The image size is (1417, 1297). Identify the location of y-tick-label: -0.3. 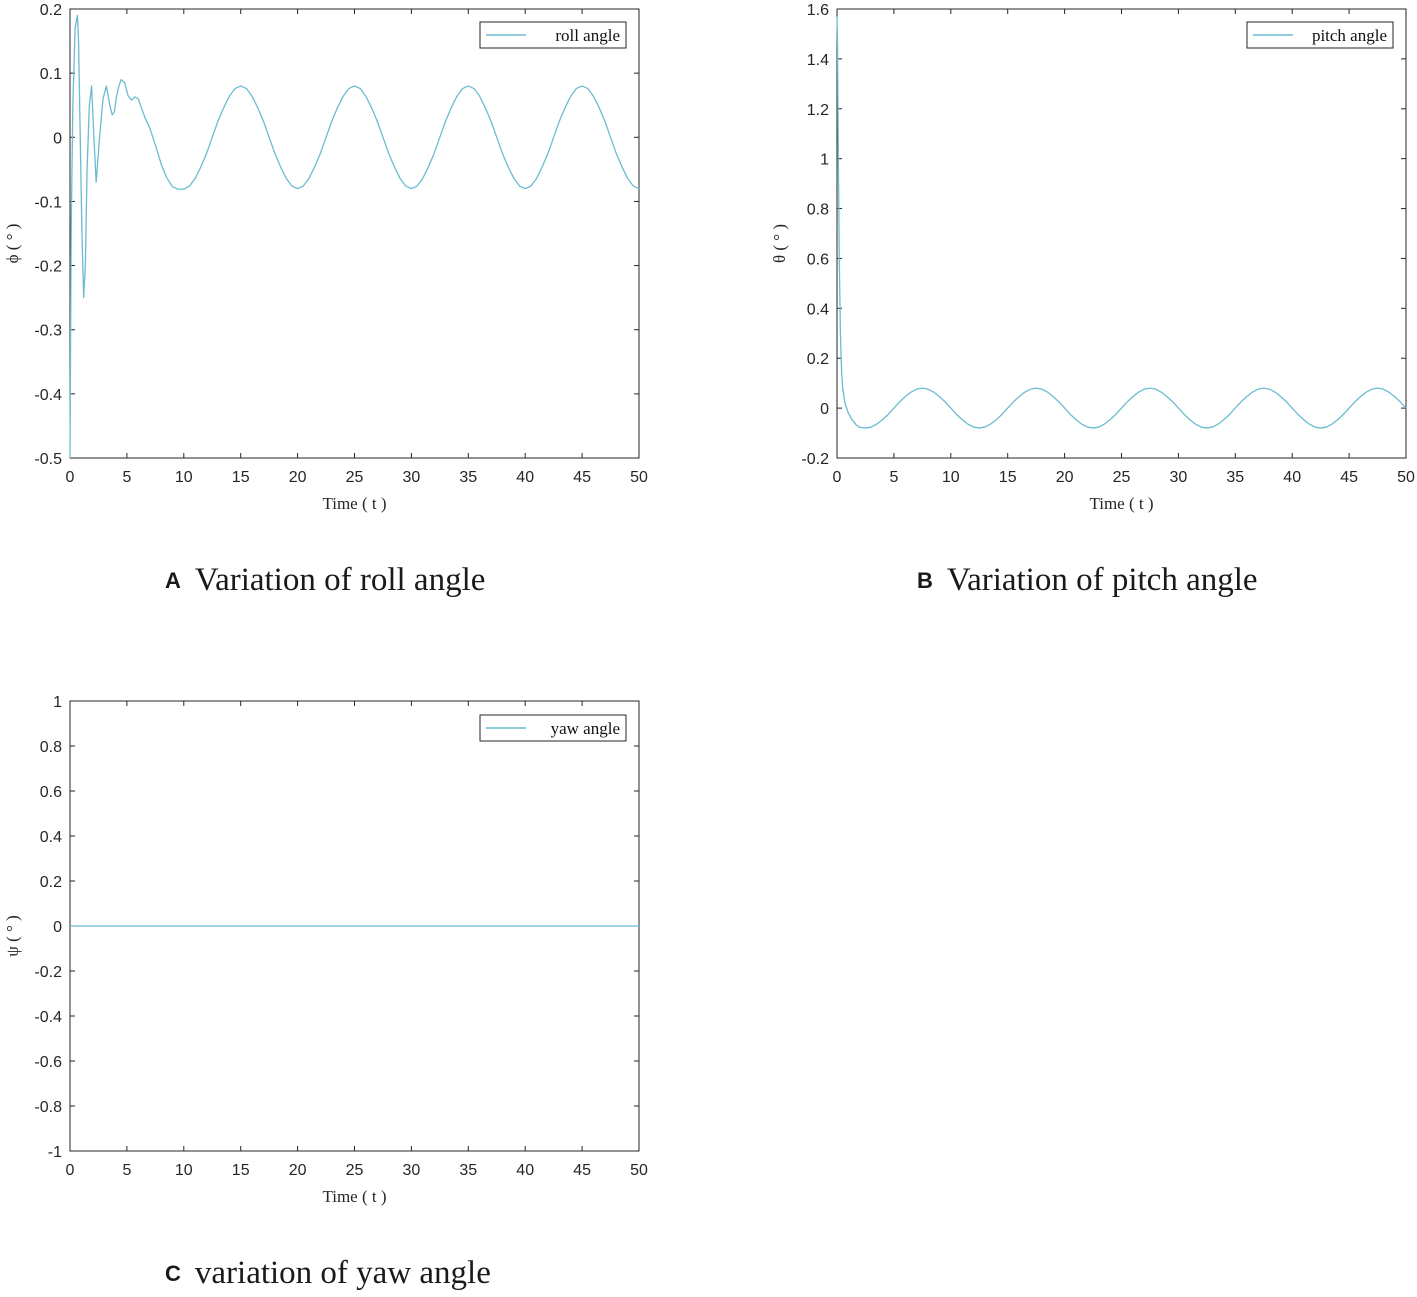
(48, 331).